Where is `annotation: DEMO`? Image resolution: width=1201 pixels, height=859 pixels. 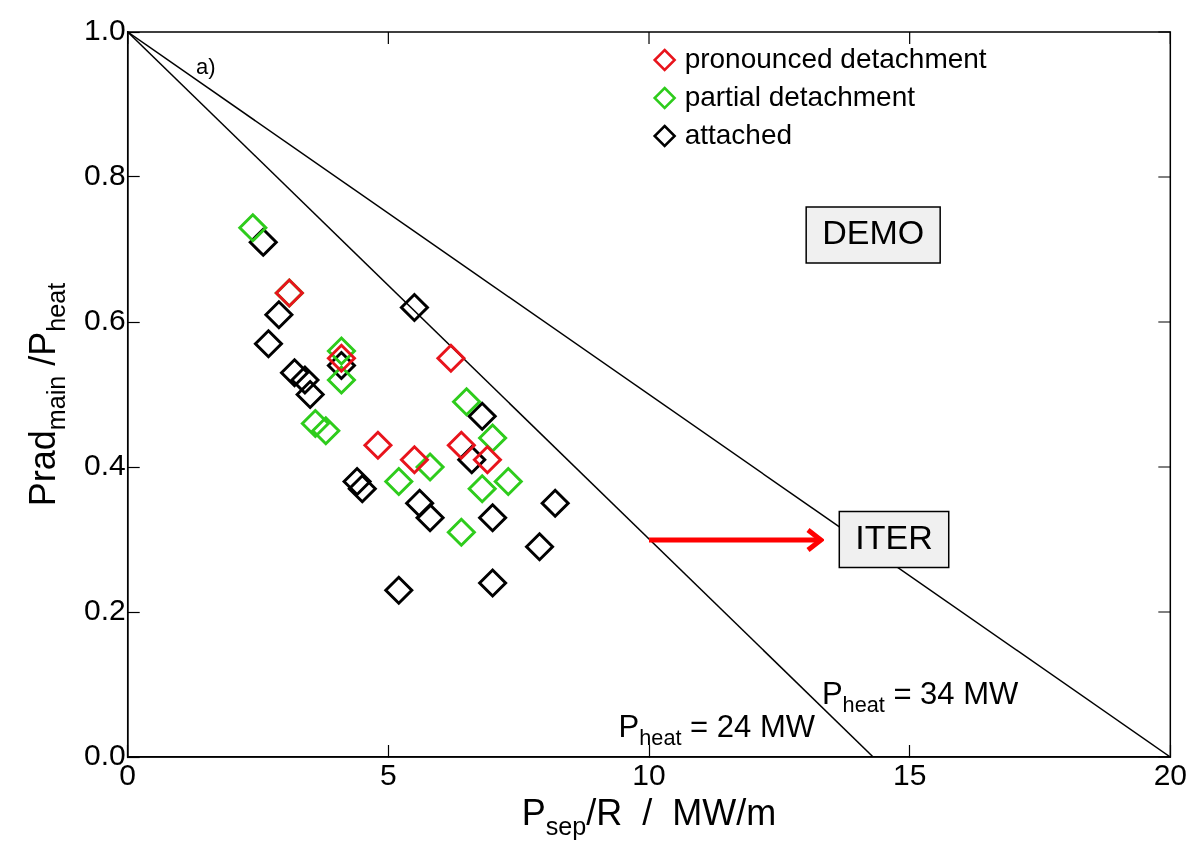 annotation: DEMO is located at coordinates (873, 232).